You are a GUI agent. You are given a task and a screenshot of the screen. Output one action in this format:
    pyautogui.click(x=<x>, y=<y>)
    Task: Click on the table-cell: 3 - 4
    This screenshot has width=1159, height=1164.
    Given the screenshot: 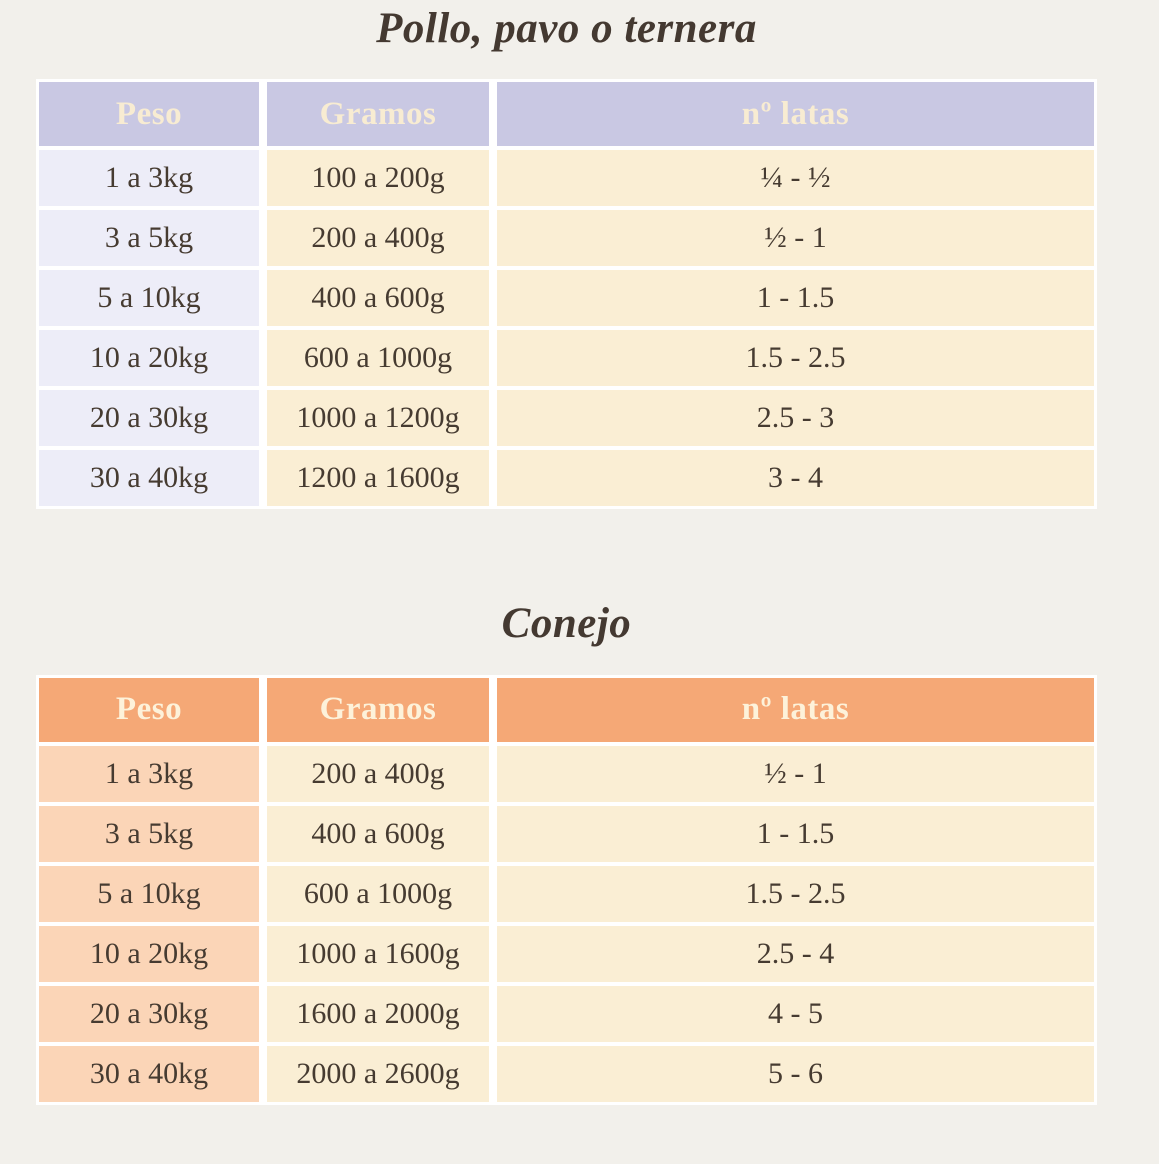 What is the action you would take?
    pyautogui.click(x=795, y=478)
    